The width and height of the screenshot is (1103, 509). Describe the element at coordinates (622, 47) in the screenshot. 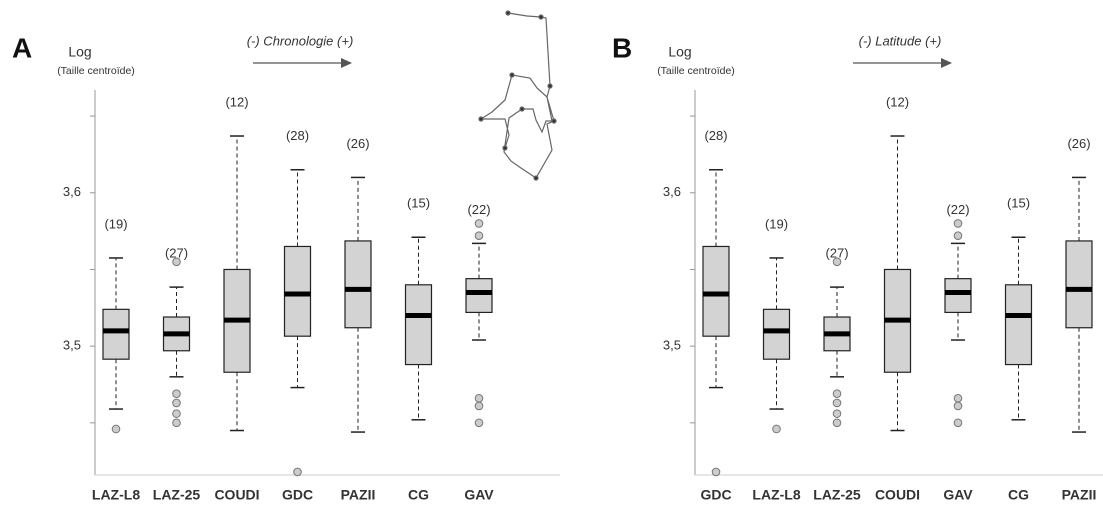

I see `panel-letter: B` at that location.